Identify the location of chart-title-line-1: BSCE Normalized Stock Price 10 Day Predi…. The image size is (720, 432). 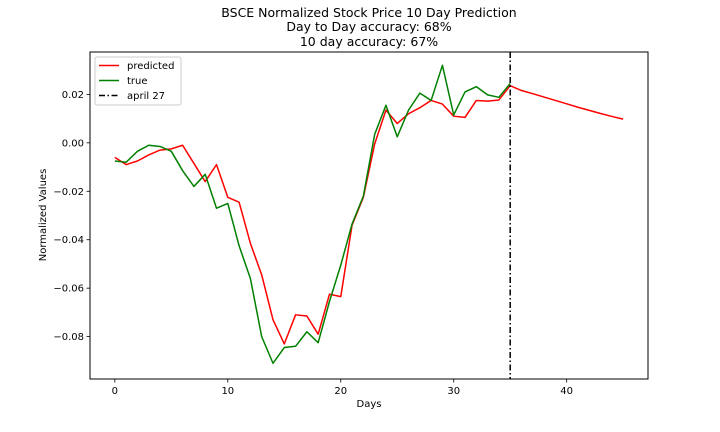
(368, 12).